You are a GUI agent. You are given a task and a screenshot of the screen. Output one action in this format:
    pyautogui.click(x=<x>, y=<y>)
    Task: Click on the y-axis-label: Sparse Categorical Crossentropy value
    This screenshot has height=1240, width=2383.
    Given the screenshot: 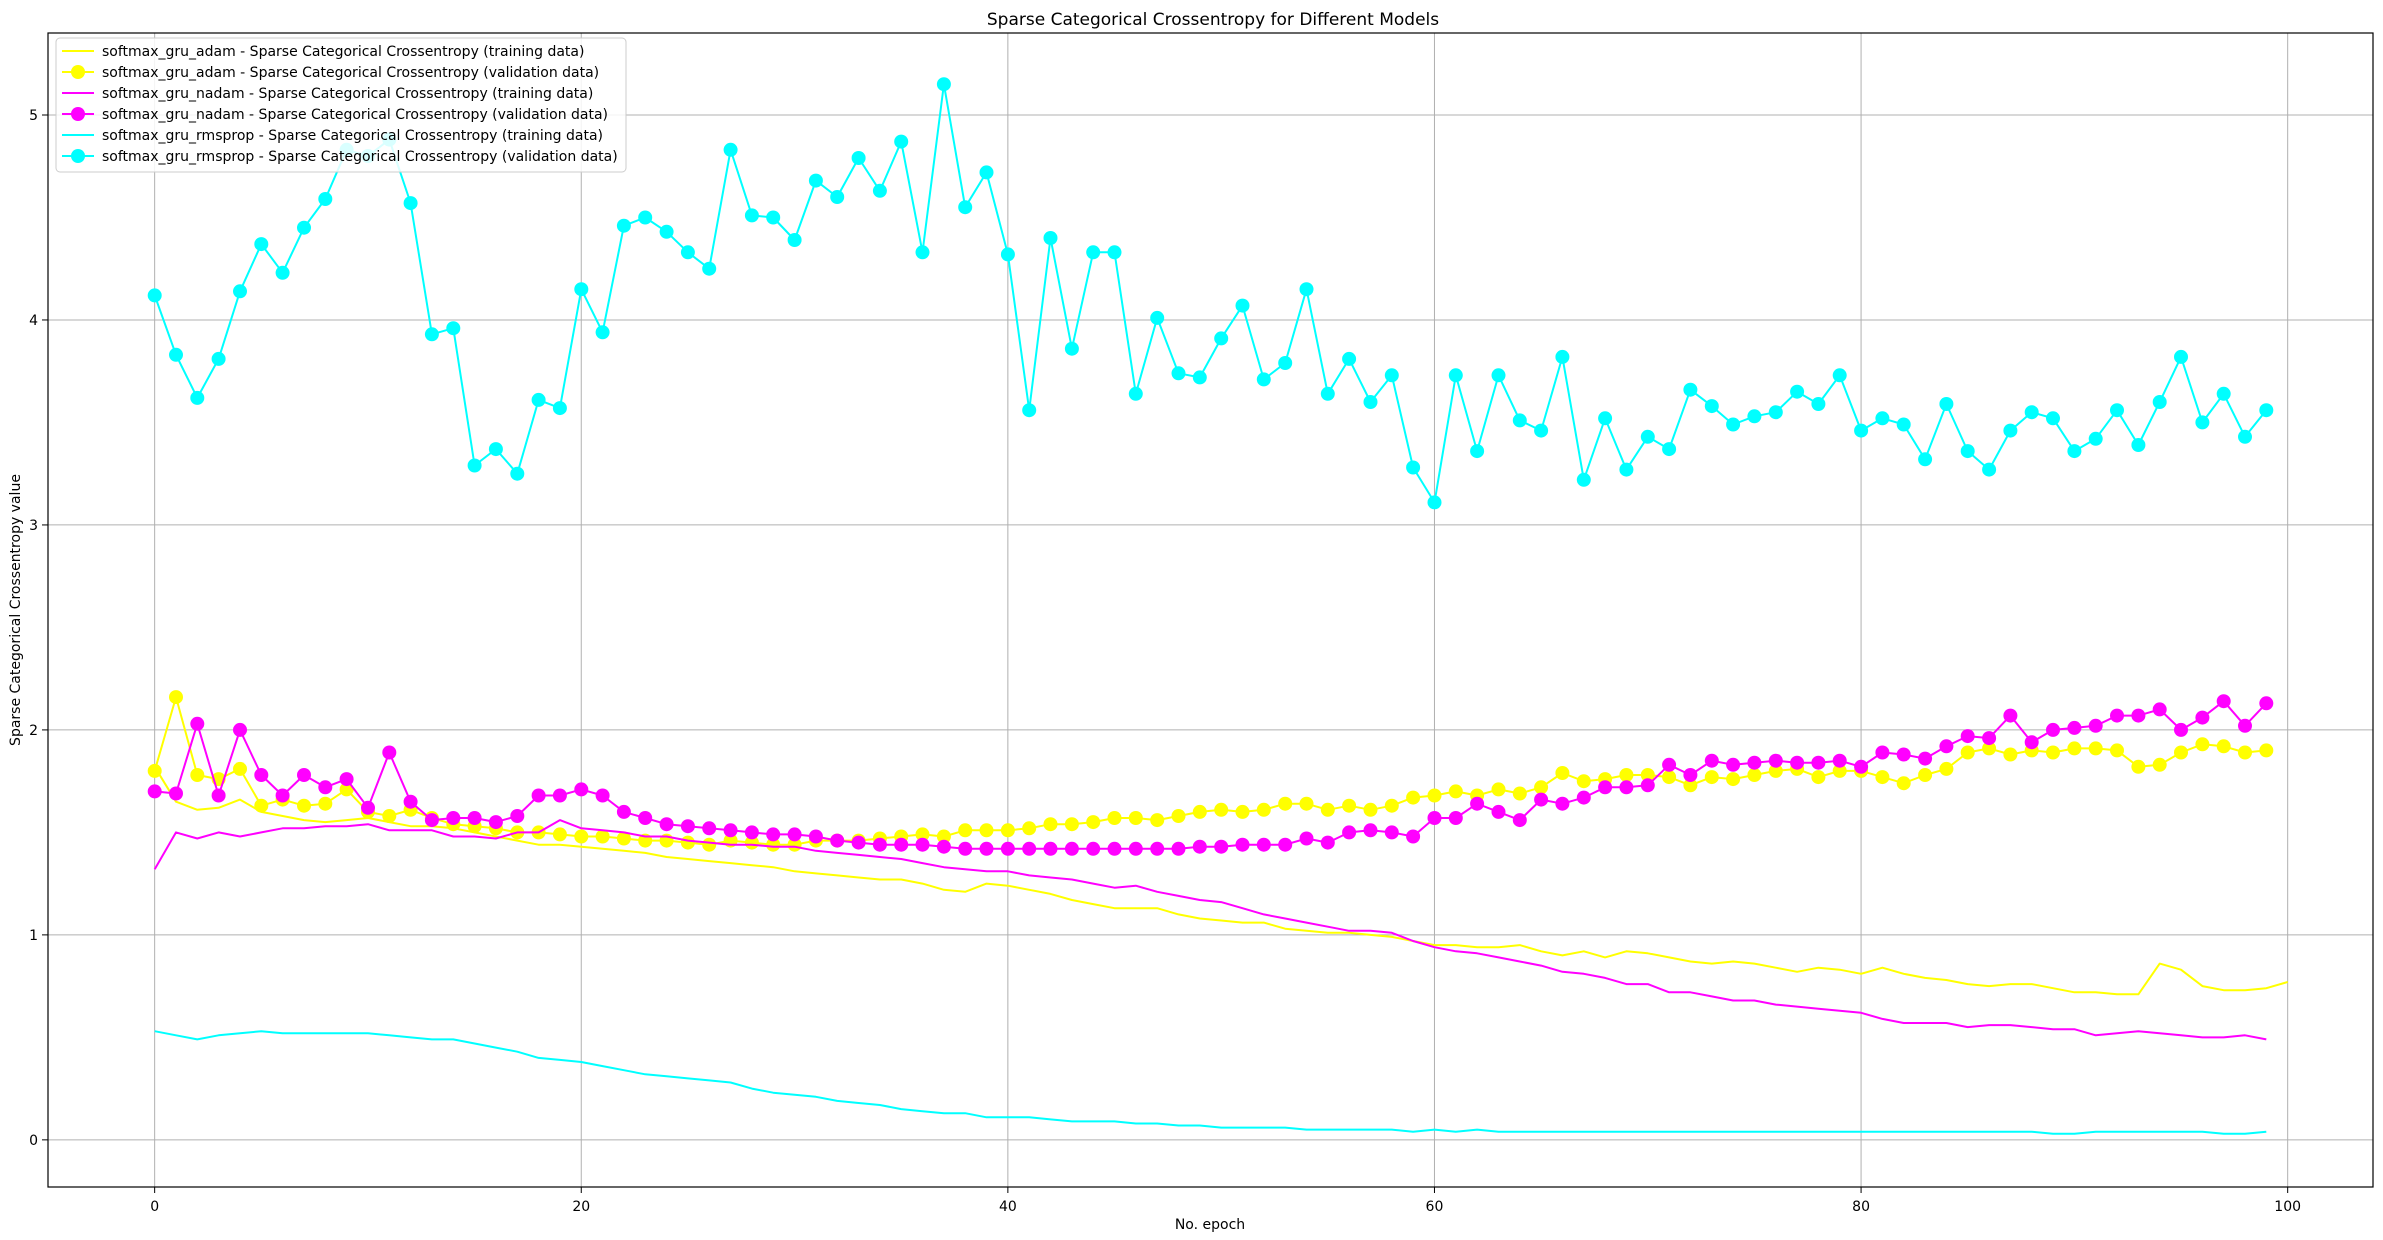 What is the action you would take?
    pyautogui.click(x=16, y=610)
    